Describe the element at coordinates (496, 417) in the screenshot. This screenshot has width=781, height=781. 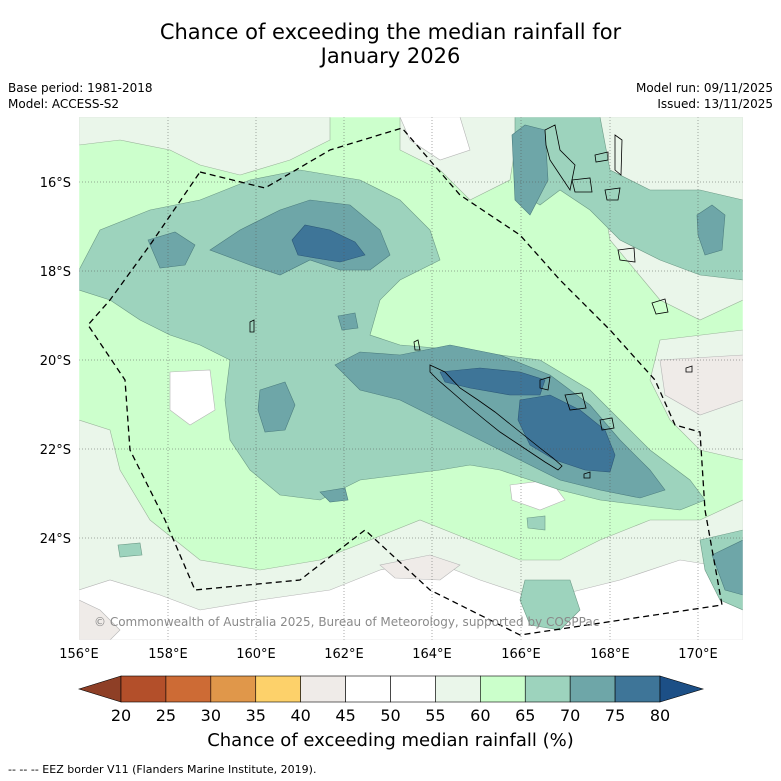
I see `new-caledonia-coastline` at that location.